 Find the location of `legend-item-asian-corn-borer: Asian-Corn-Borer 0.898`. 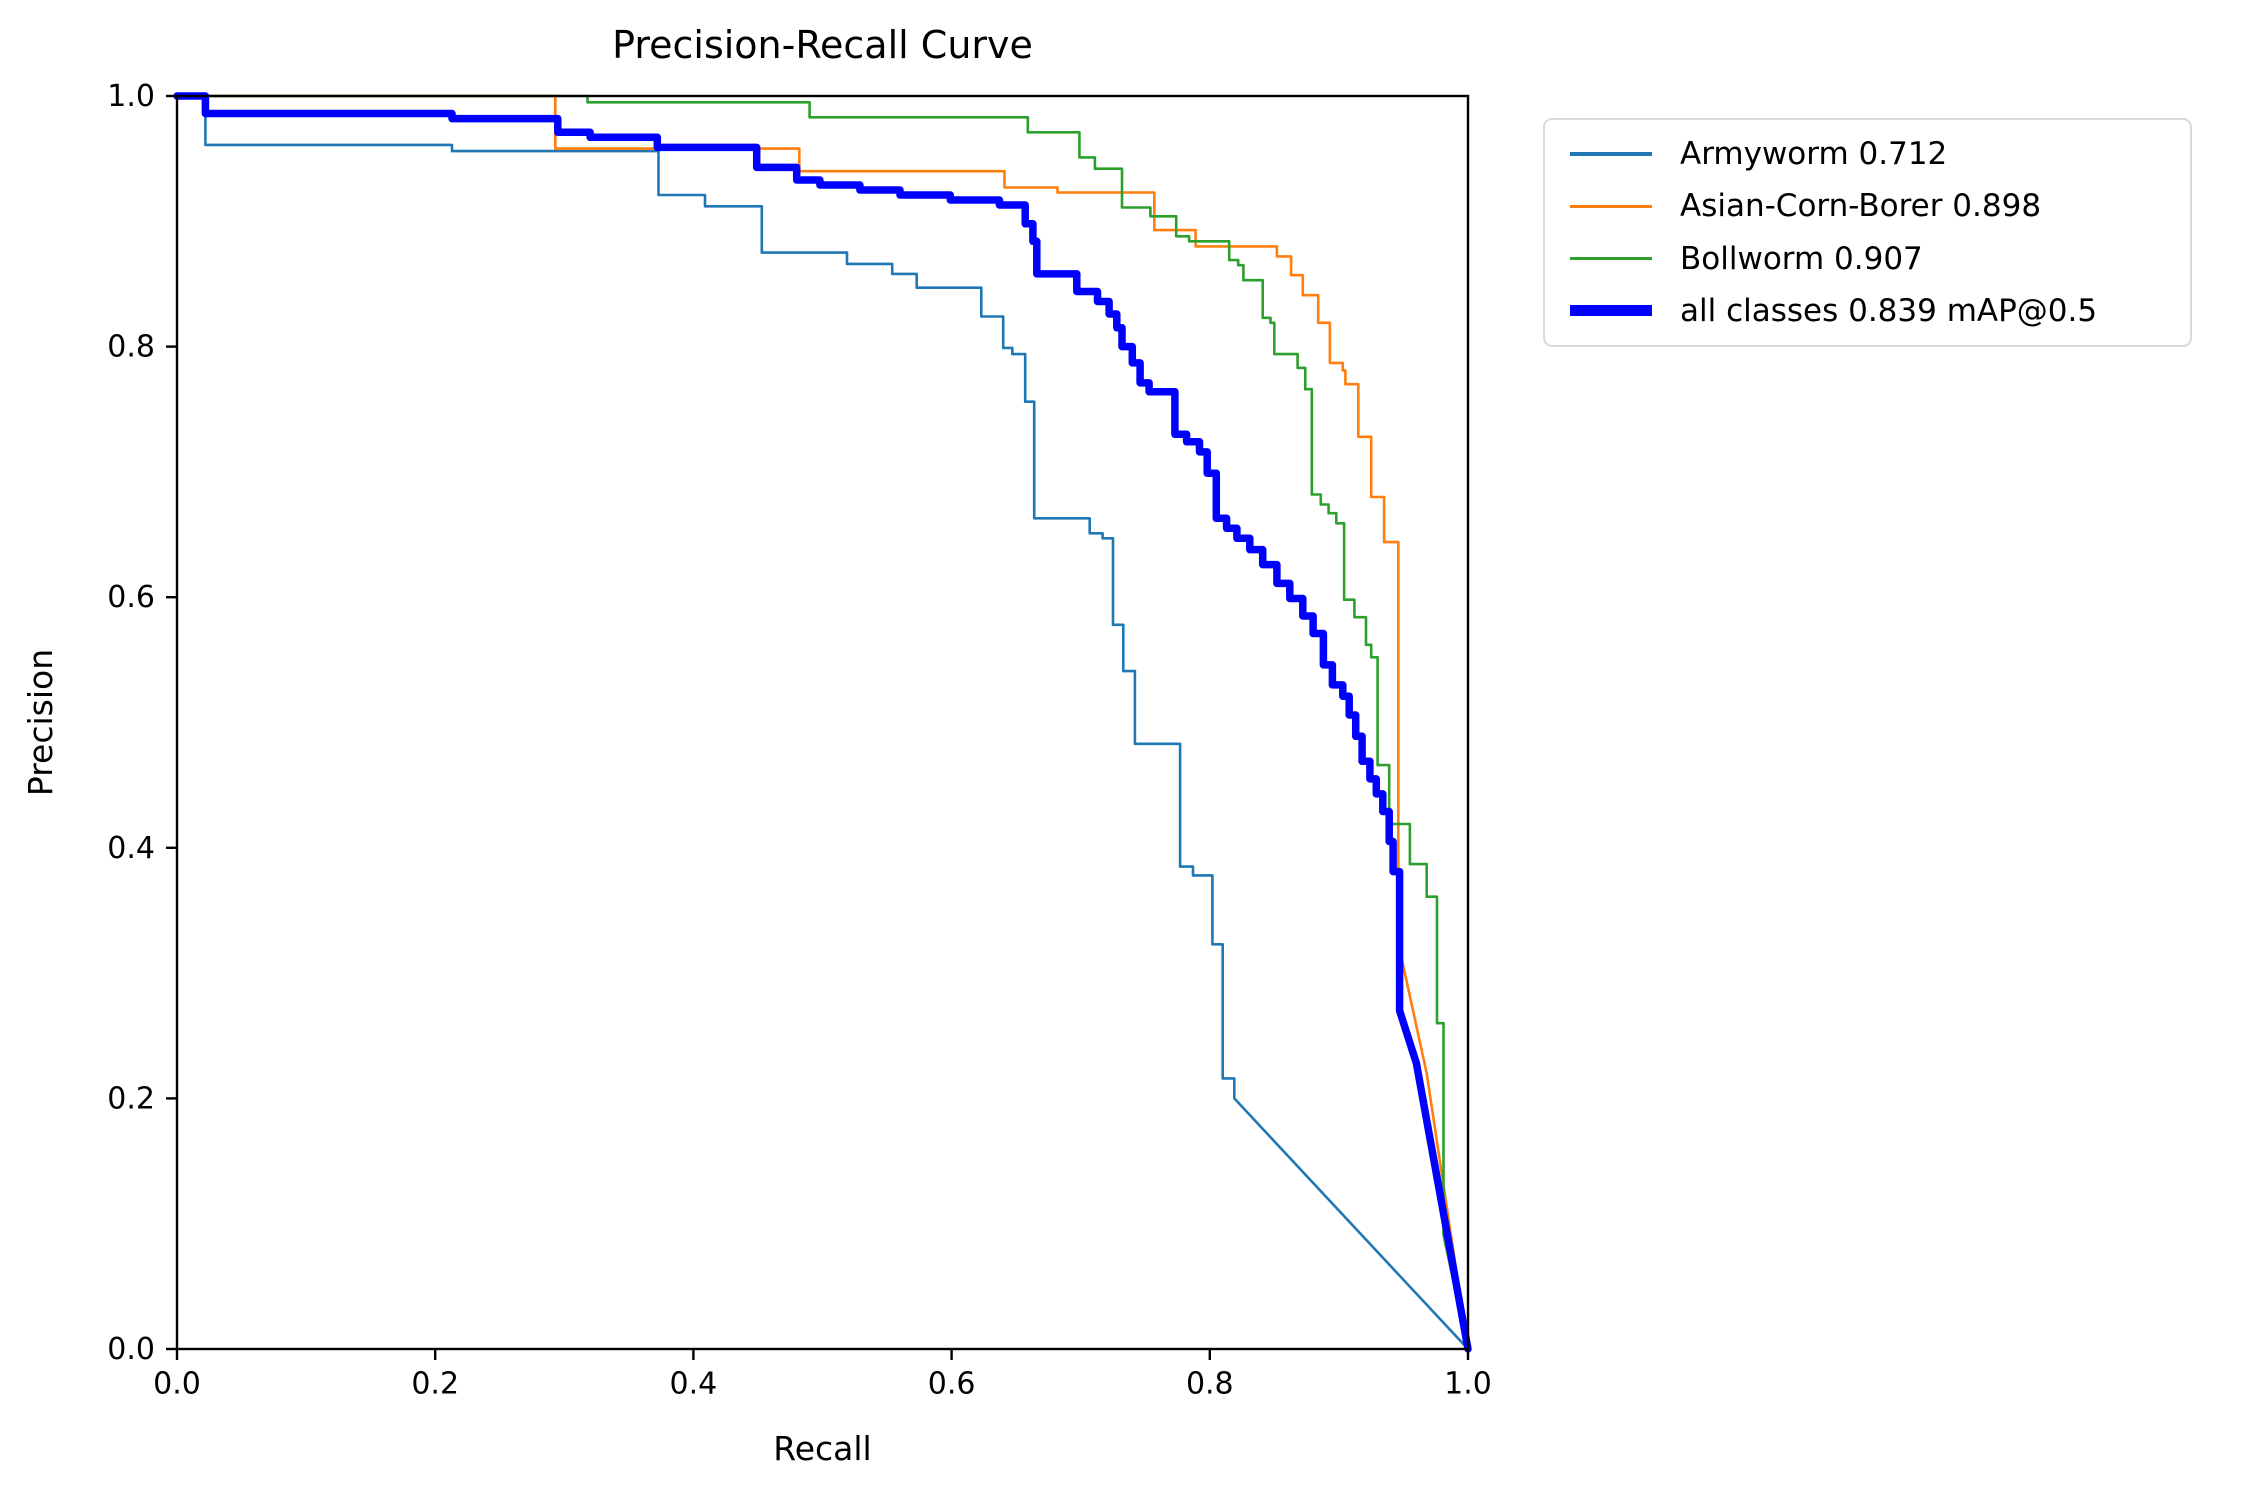

legend-item-asian-corn-borer: Asian-Corn-Borer 0.898 is located at coordinates (1867, 206).